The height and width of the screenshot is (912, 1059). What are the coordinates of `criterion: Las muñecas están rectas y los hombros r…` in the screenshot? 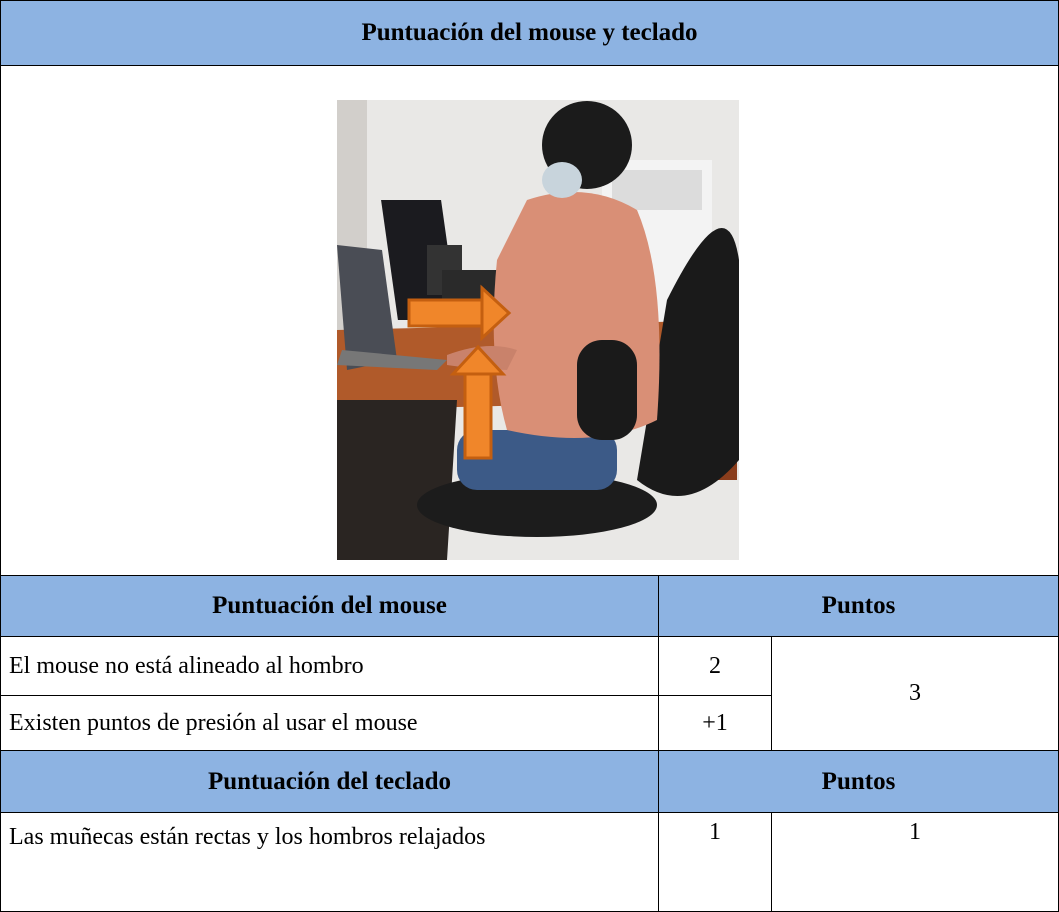 It's located at (329, 862).